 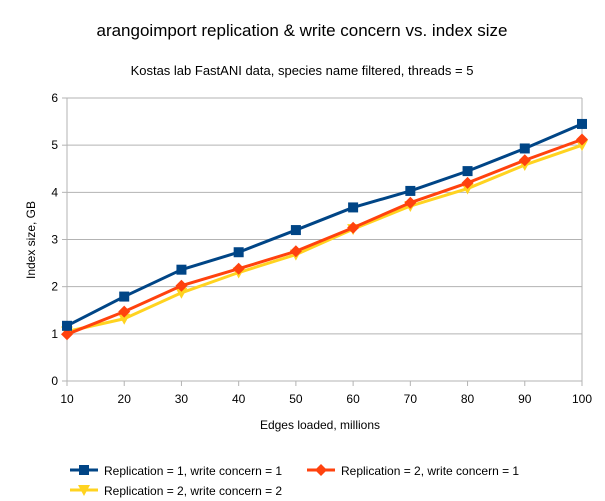 I want to click on x-axis-ticks: 10 20 30 40 50 60 70 80 90 100, so click(x=326, y=393).